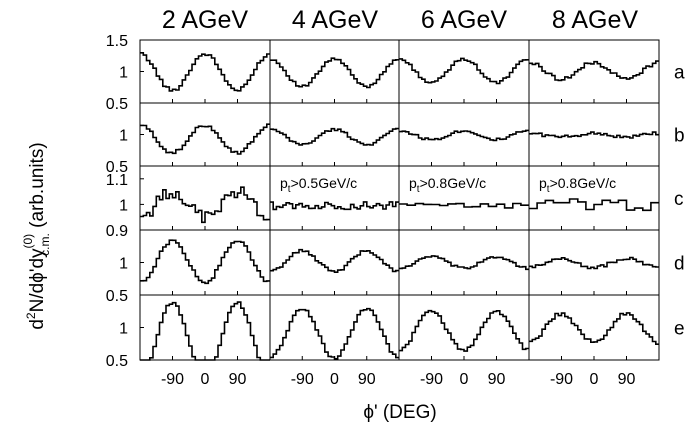 The width and height of the screenshot is (691, 434). Describe the element at coordinates (205, 331) in the screenshot. I see `series-e-2-agev` at that location.